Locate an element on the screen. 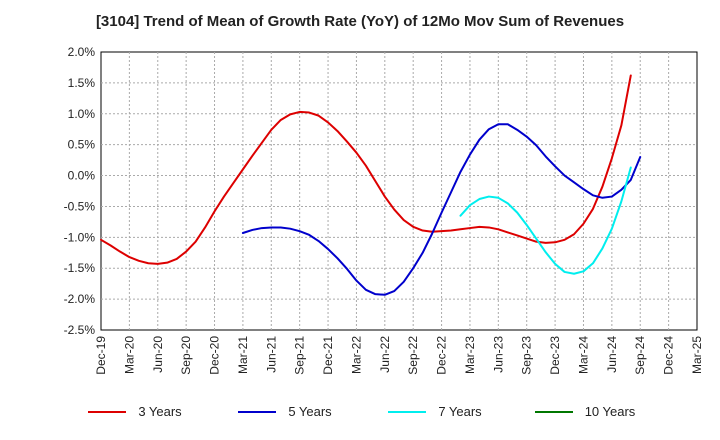 This screenshot has height=440, width=720. x-tick-label: Jun-24 is located at coordinates (612, 354).